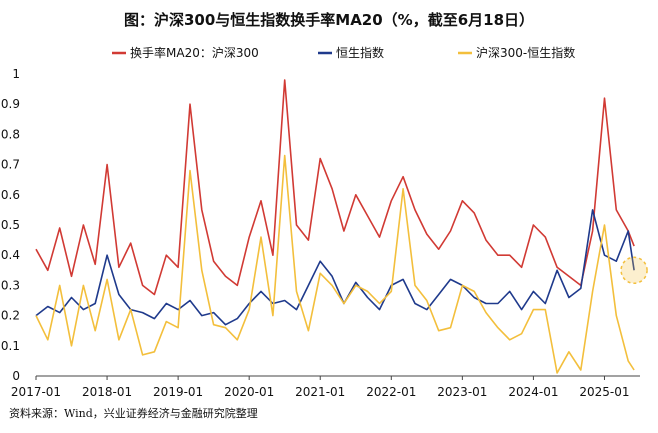 The height and width of the screenshot is (433, 658). I want to click on x-tick-label: 2020-01, so click(249, 392).